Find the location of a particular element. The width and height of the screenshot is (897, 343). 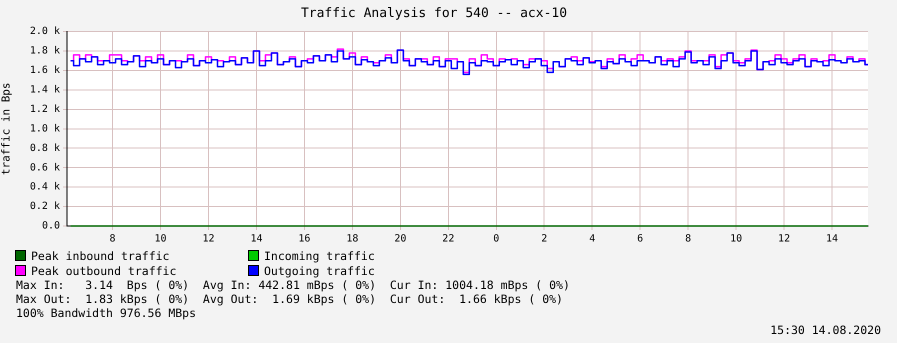

y-tick-label: 0.4 k is located at coordinates (45, 187).